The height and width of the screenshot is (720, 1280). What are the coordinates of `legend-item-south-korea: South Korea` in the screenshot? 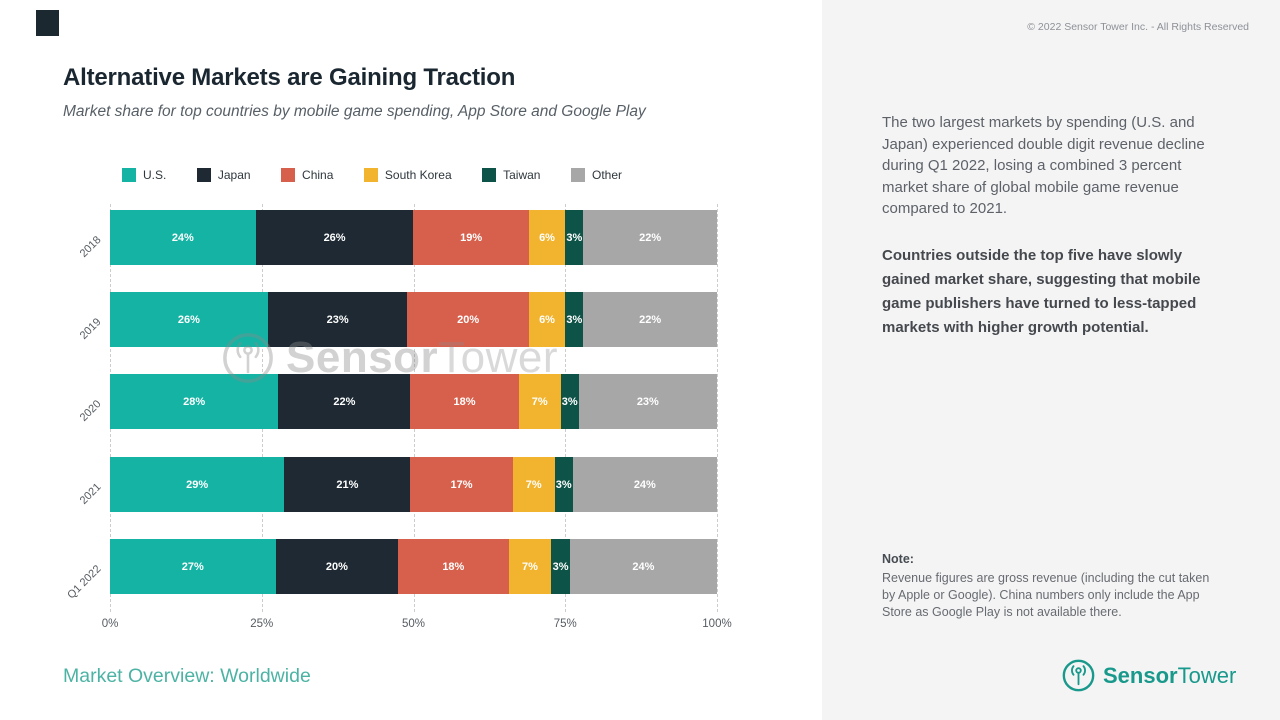 It's located at (407, 175).